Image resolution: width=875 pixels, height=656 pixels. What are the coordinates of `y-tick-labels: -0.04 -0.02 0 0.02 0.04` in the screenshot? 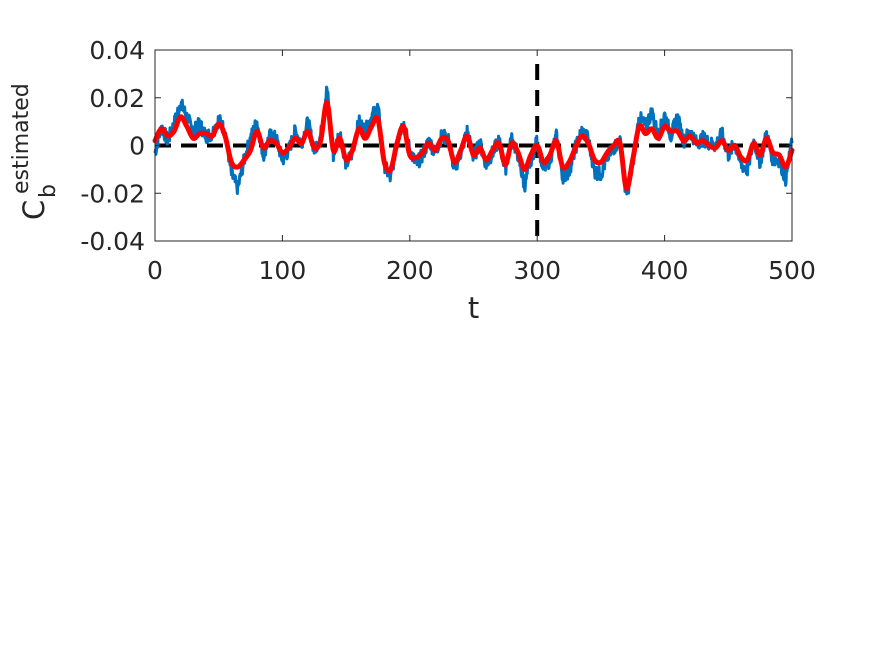 It's located at (112, 146).